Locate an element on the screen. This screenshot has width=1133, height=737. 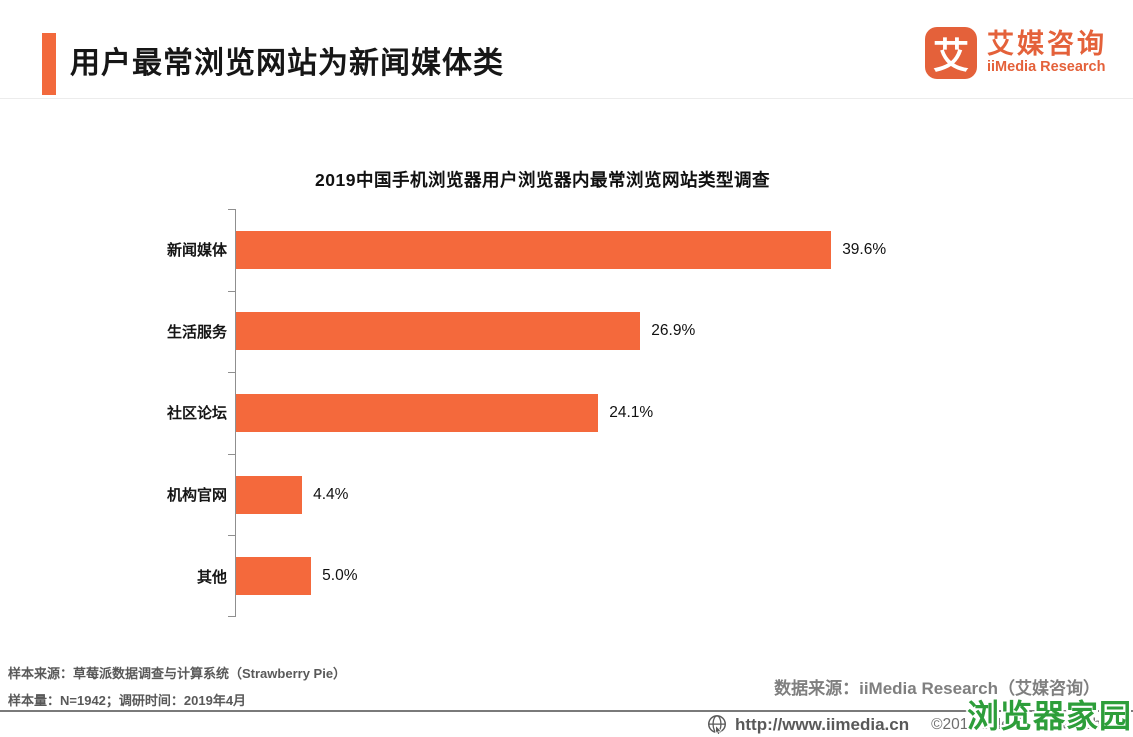
iimedia-logo: 艾 艾媒咨询 iiMedia Research is located at coordinates (1016, 53).